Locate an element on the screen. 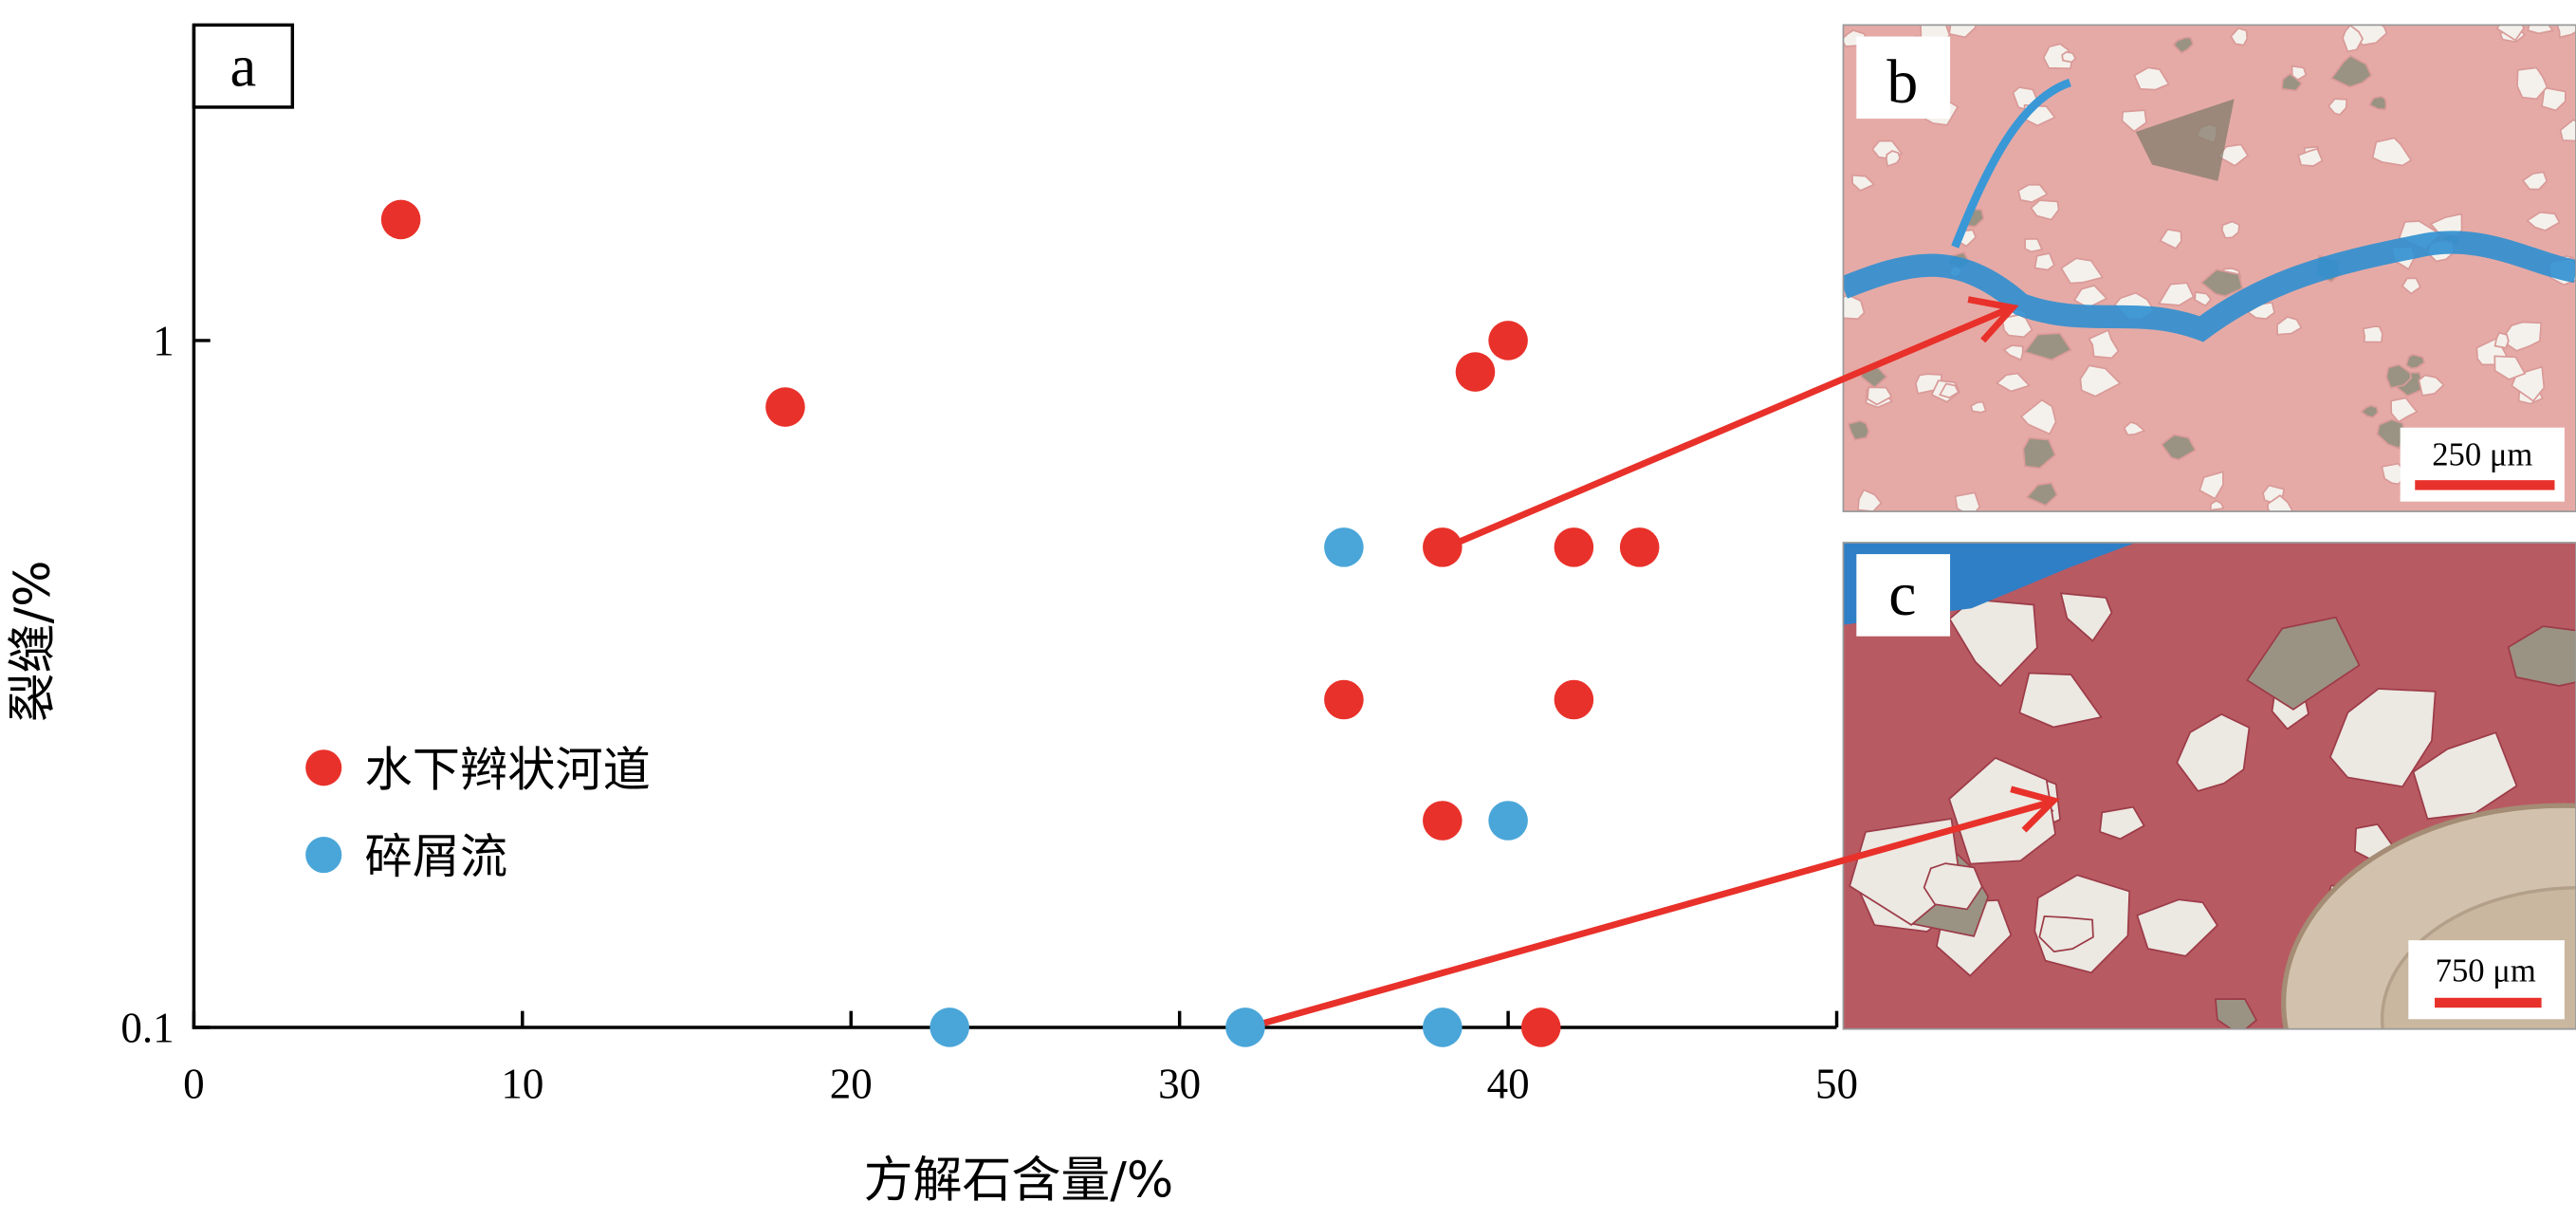  legend-label-1: 碎屑流 is located at coordinates (436, 856).